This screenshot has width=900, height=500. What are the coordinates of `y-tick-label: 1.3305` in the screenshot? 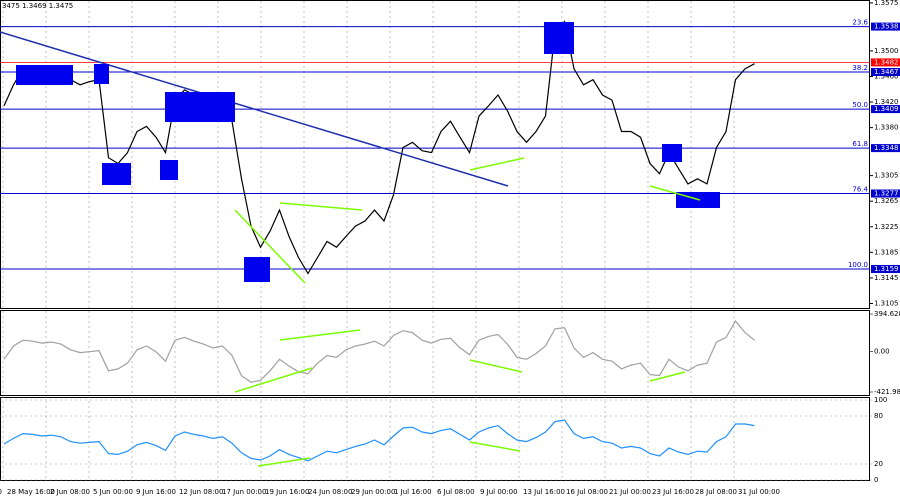 It's located at (886, 176).